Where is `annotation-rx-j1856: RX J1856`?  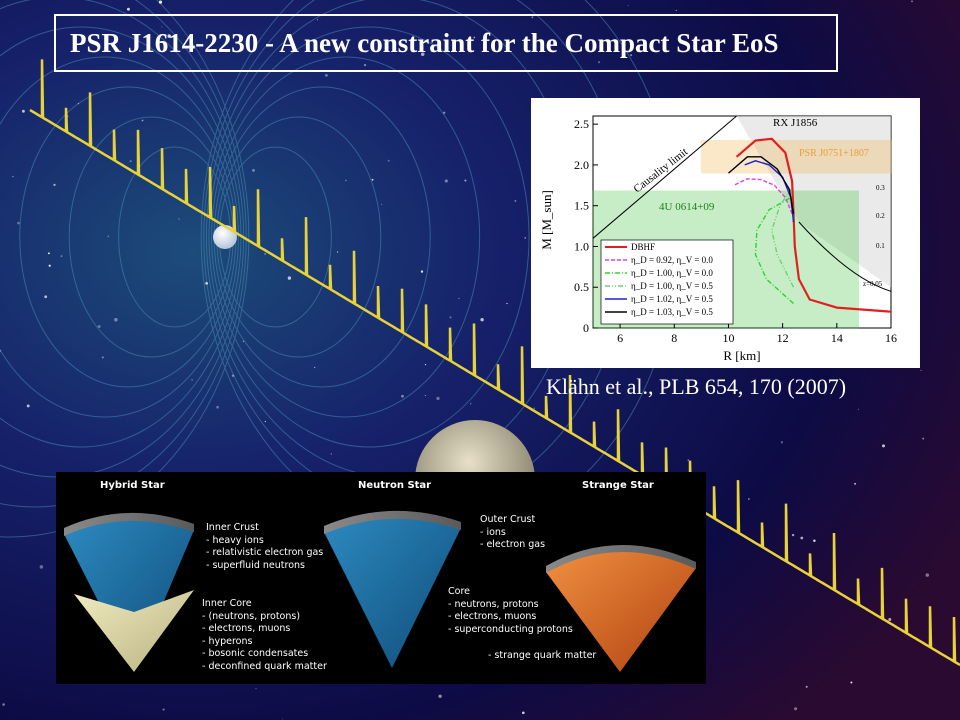 annotation-rx-j1856: RX J1856 is located at coordinates (795, 123).